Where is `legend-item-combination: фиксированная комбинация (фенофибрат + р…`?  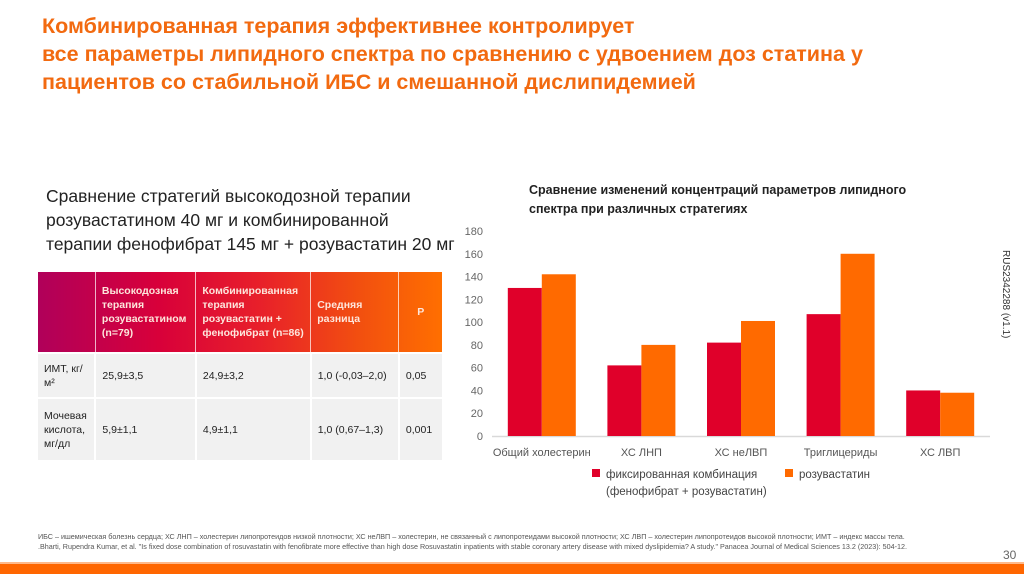 legend-item-combination: фиксированная комбинация (фенофибрат + р… is located at coordinates (679, 484).